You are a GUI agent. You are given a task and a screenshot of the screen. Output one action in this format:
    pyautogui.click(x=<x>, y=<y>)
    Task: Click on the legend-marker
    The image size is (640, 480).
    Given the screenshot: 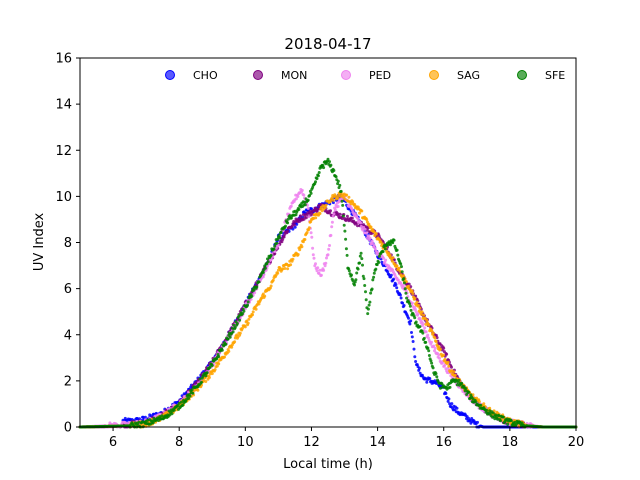 What is the action you would take?
    pyautogui.click(x=258, y=75)
    